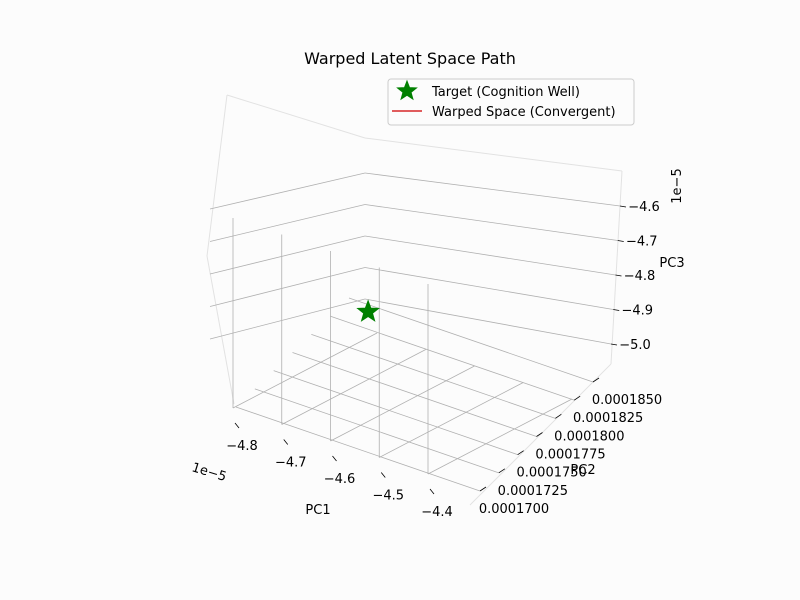  What do you see at coordinates (437, 512) in the screenshot?
I see `x-tick-label: −4.4` at bounding box center [437, 512].